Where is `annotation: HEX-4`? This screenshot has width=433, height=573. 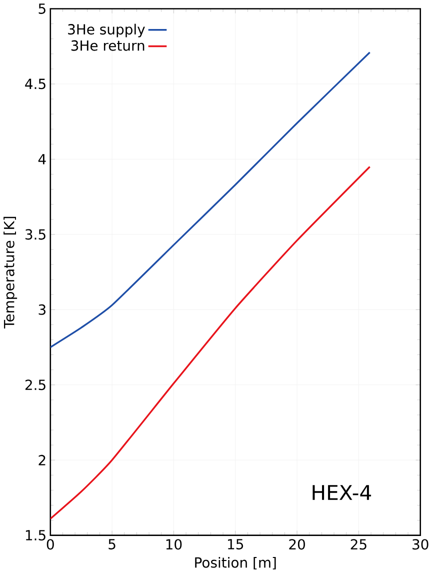
annotation: HEX-4 is located at coordinates (342, 492).